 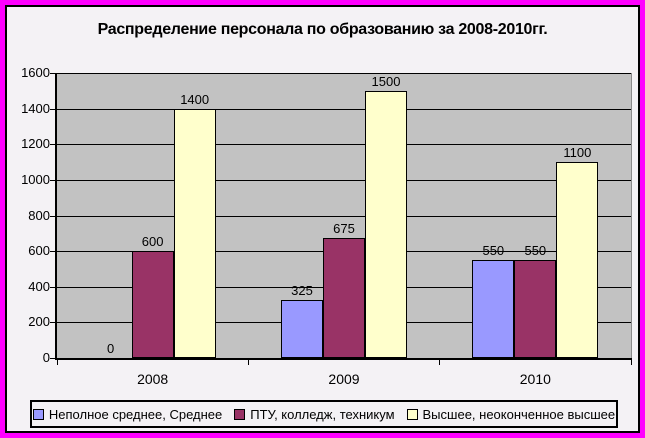 I want to click on y-axis-tick-label: 600, so click(x=39, y=251).